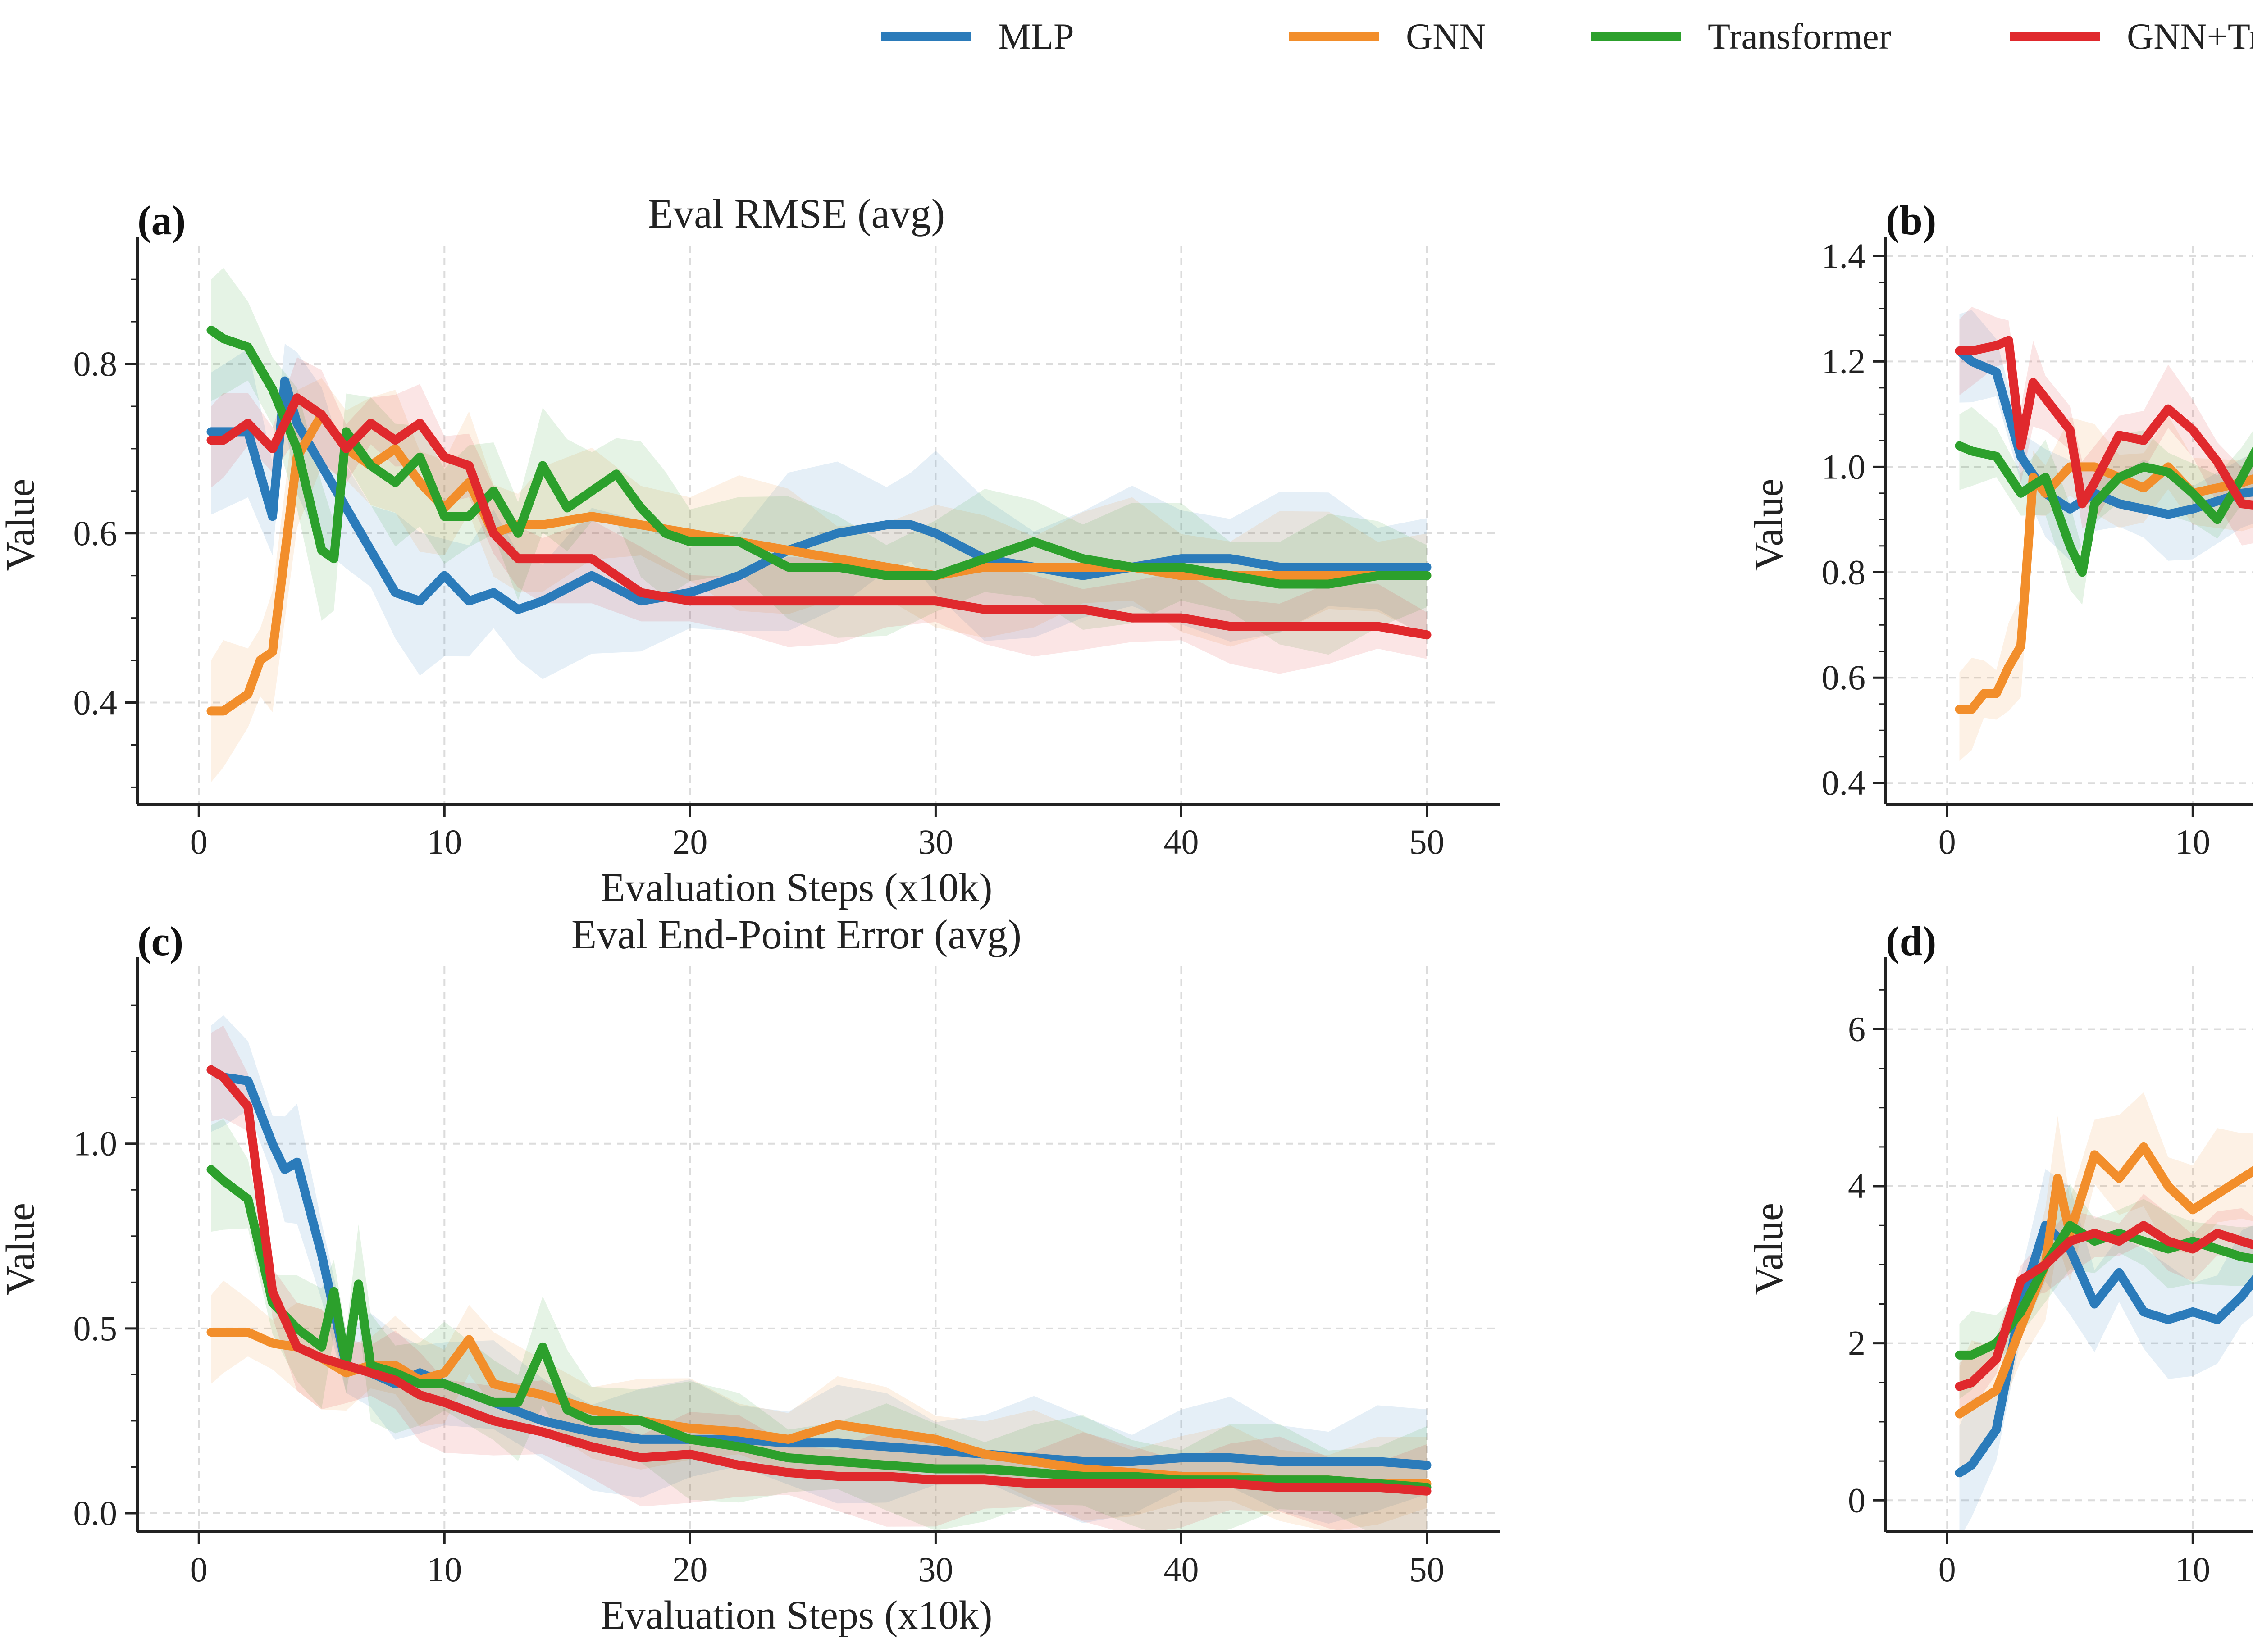 The height and width of the screenshot is (1652, 2253). What do you see at coordinates (1911, 220) in the screenshot?
I see `panel-tag: (b)` at bounding box center [1911, 220].